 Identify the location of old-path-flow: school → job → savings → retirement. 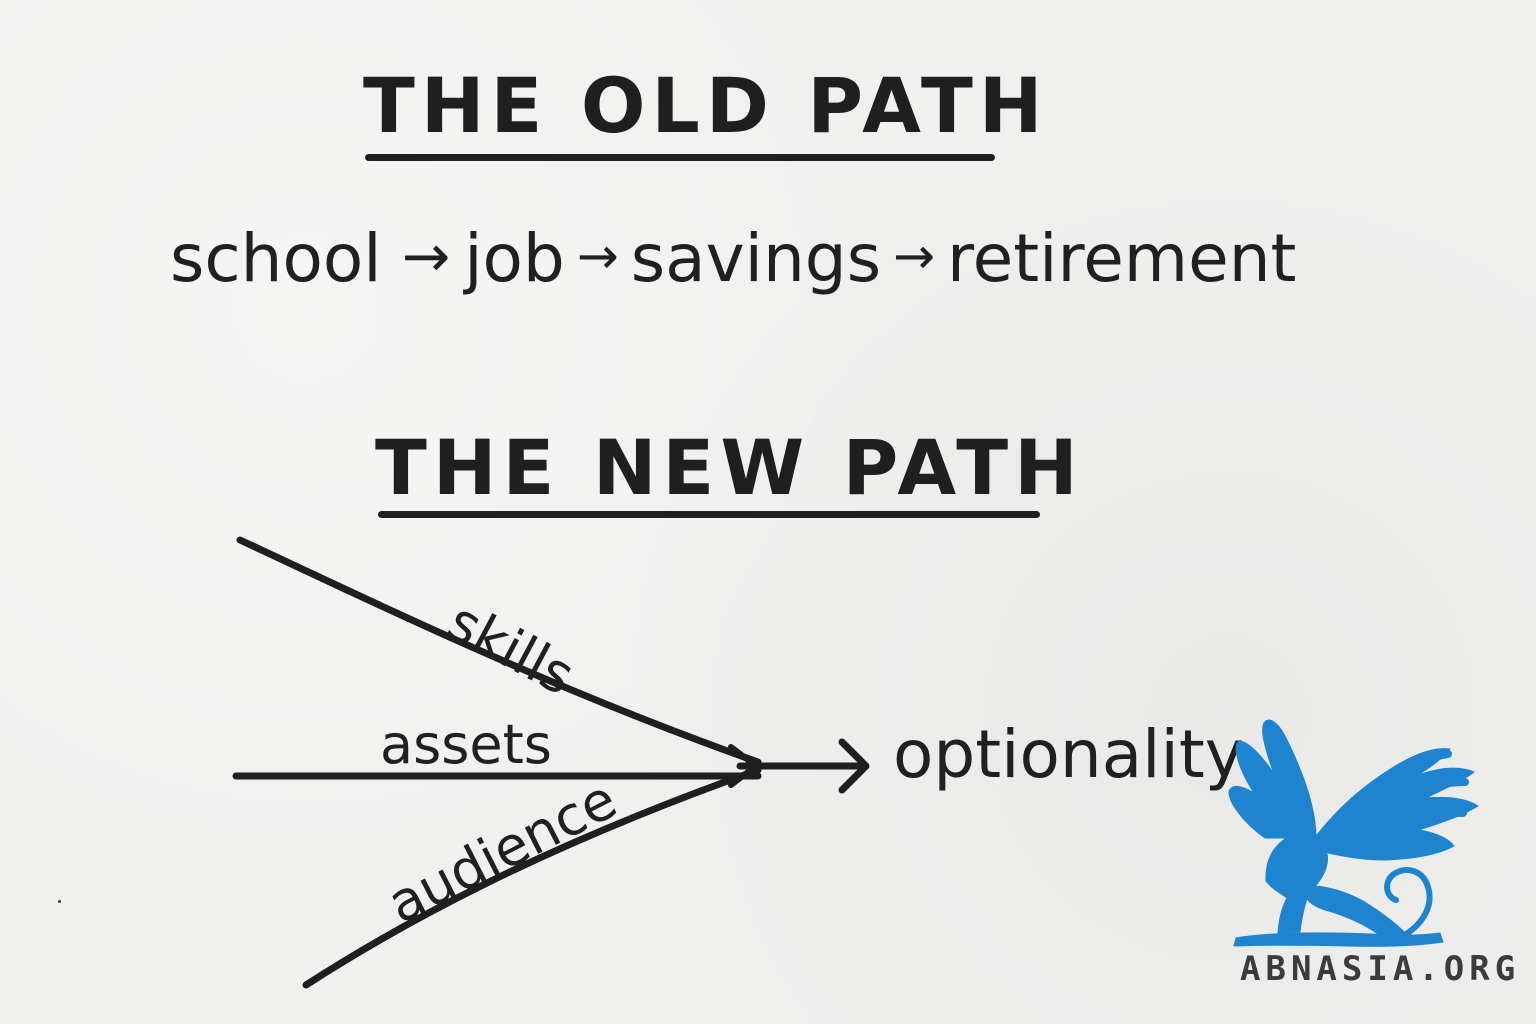
(733, 259).